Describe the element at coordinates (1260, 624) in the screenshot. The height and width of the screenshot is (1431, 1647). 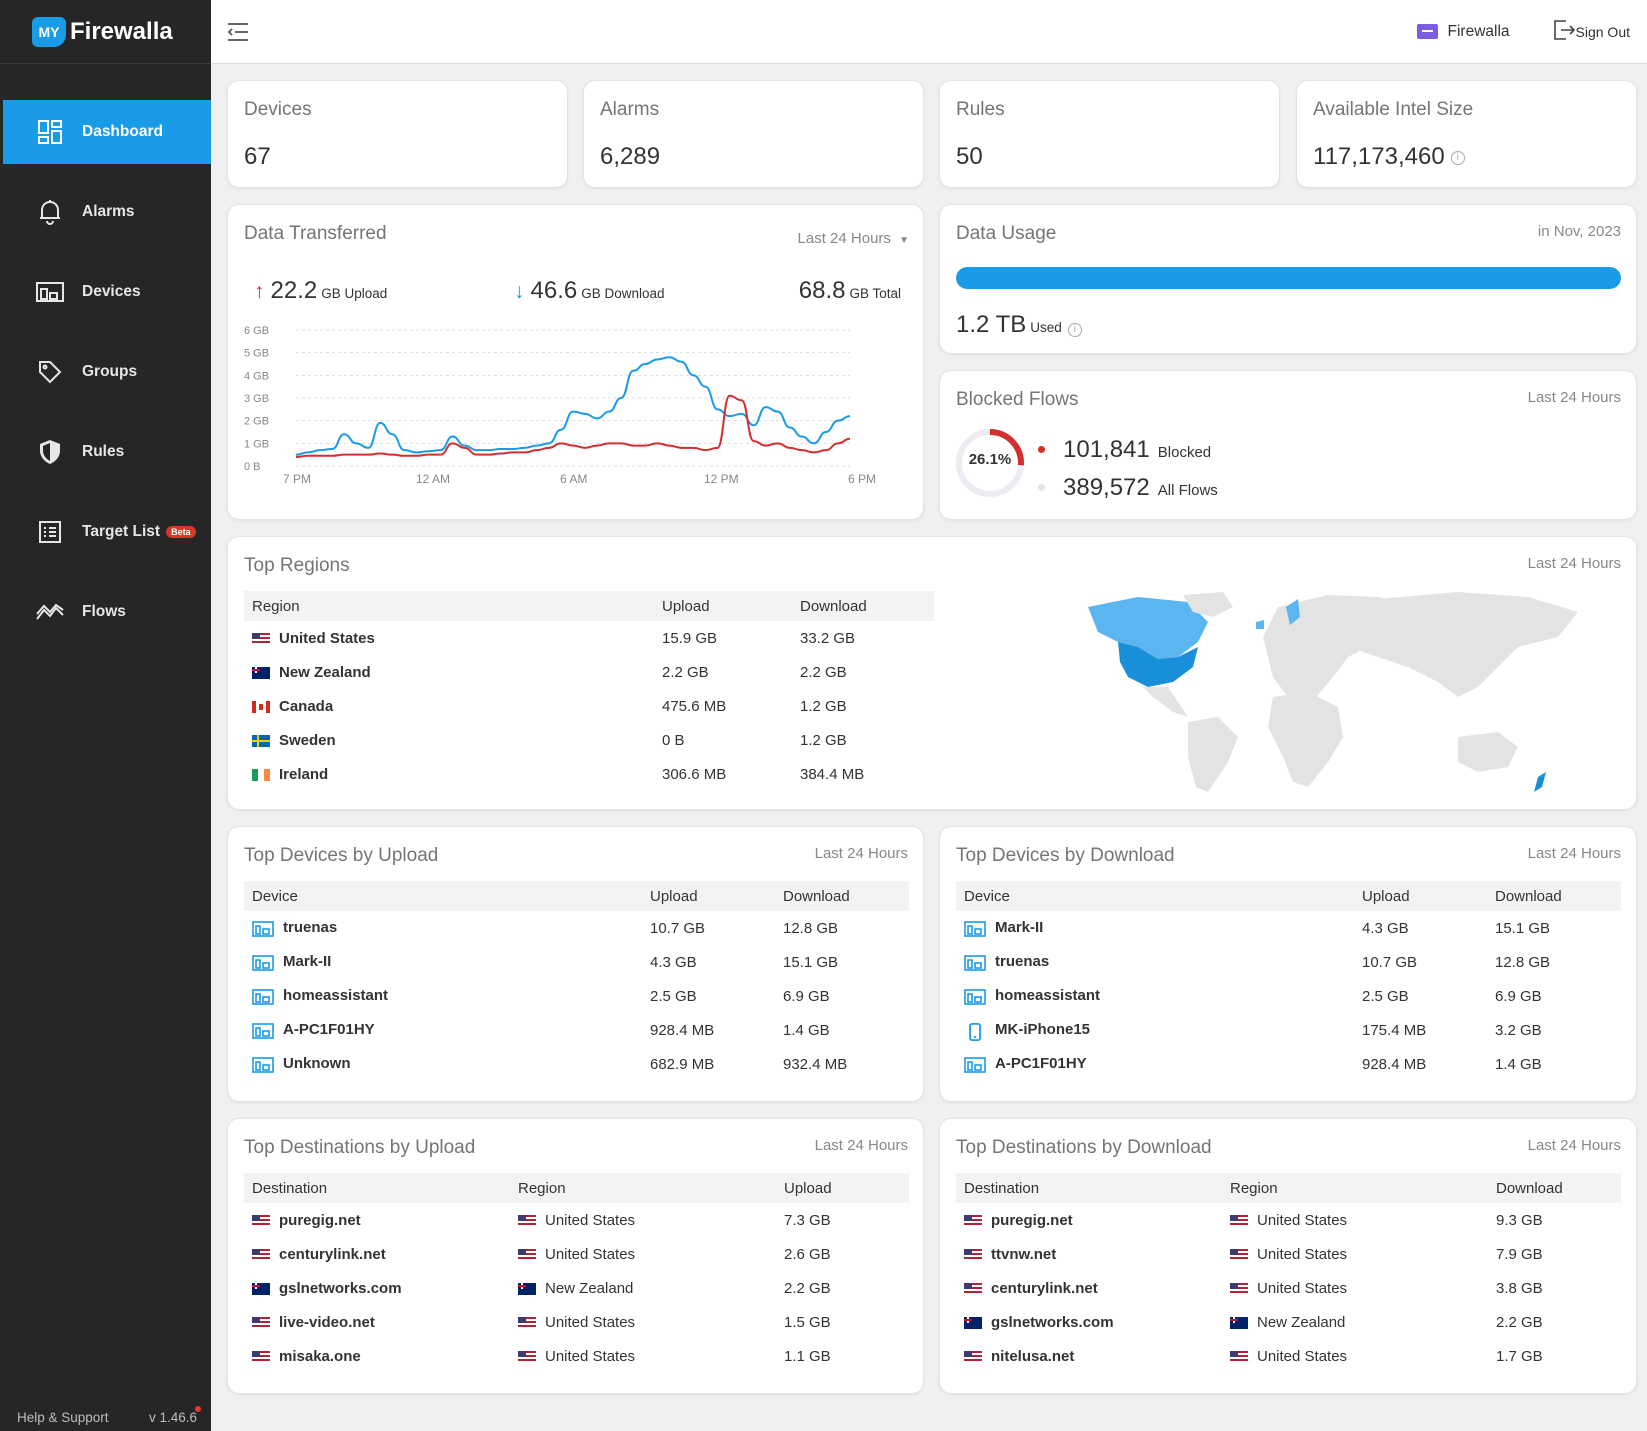
I see `map-ireland` at that location.